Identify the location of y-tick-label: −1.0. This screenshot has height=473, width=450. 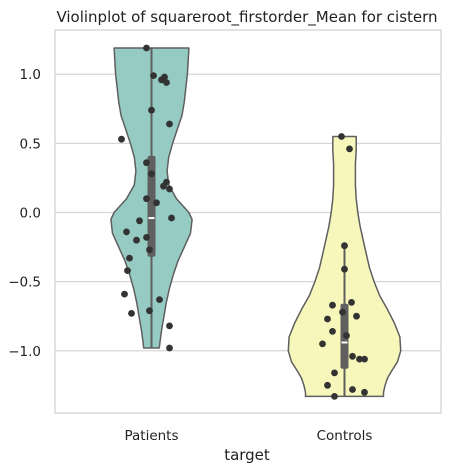
(24, 352).